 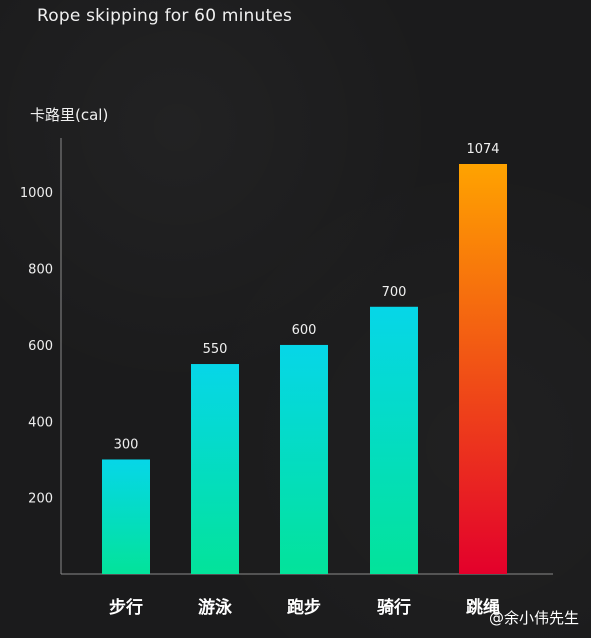 What do you see at coordinates (36, 193) in the screenshot?
I see `y-tick-label: 1000` at bounding box center [36, 193].